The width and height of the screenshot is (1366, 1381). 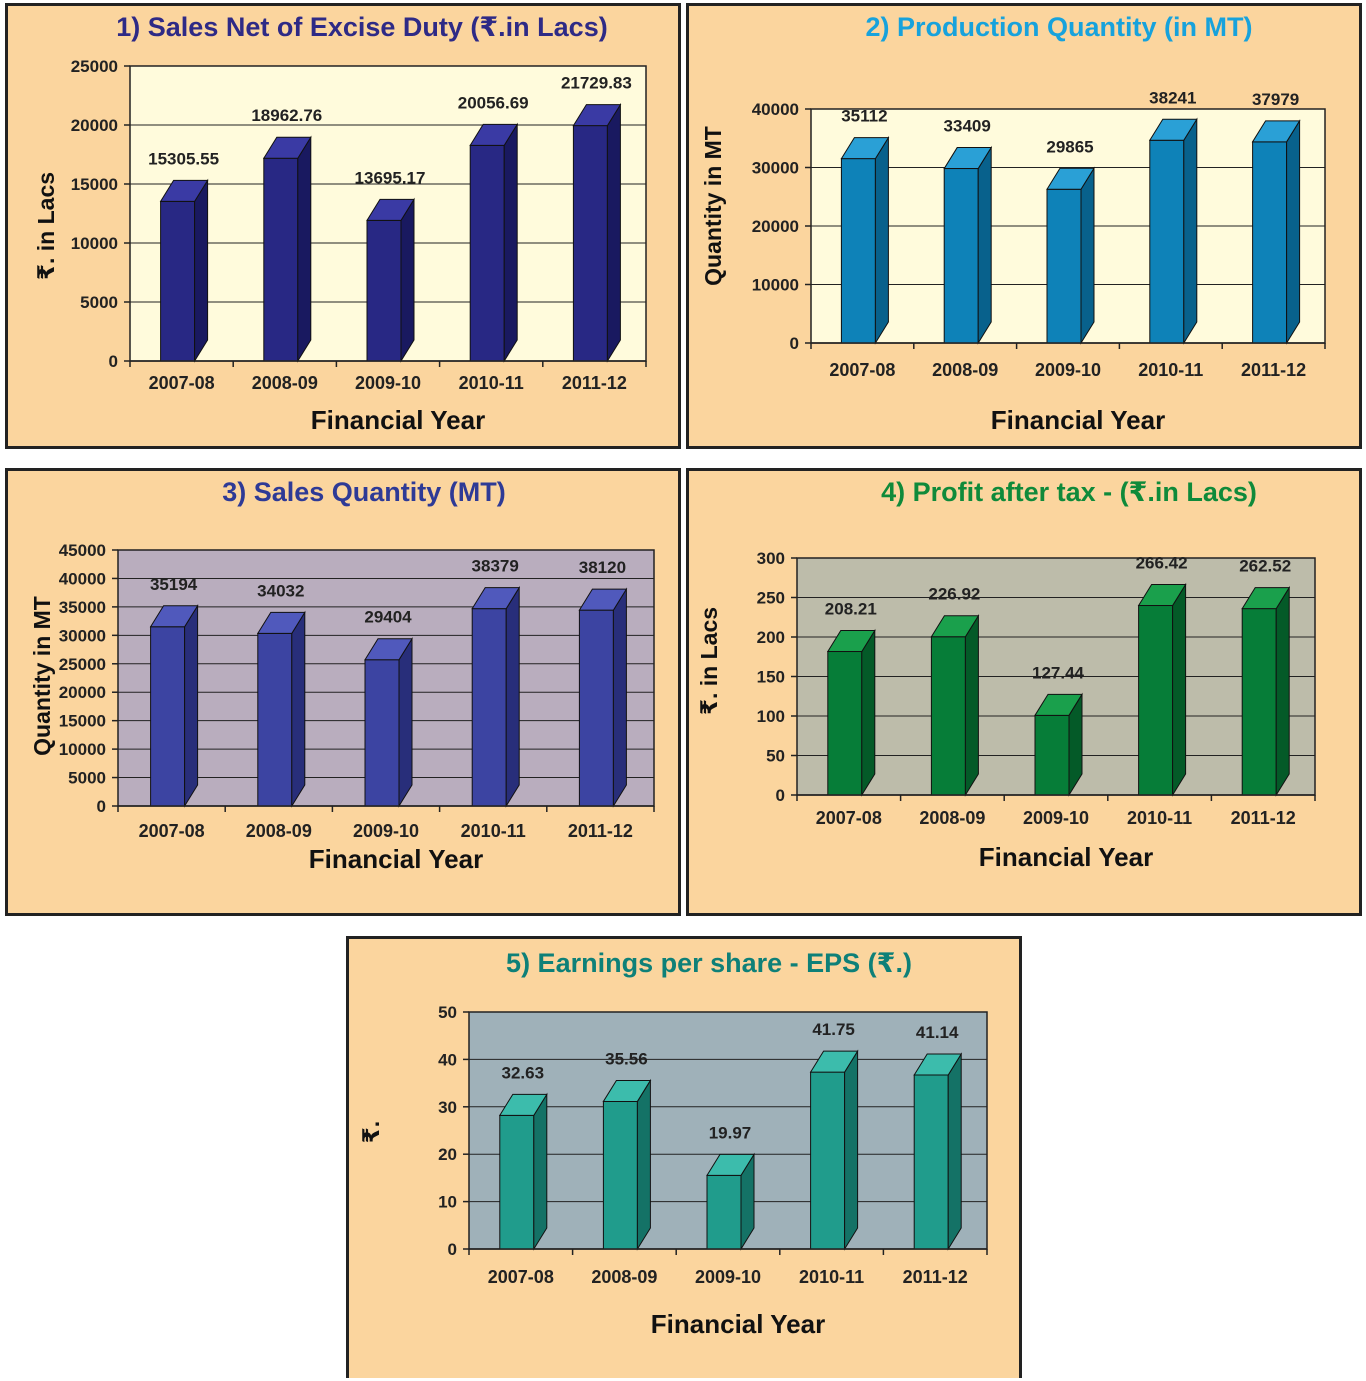 I want to click on data-label: 20056.69, so click(x=493, y=102).